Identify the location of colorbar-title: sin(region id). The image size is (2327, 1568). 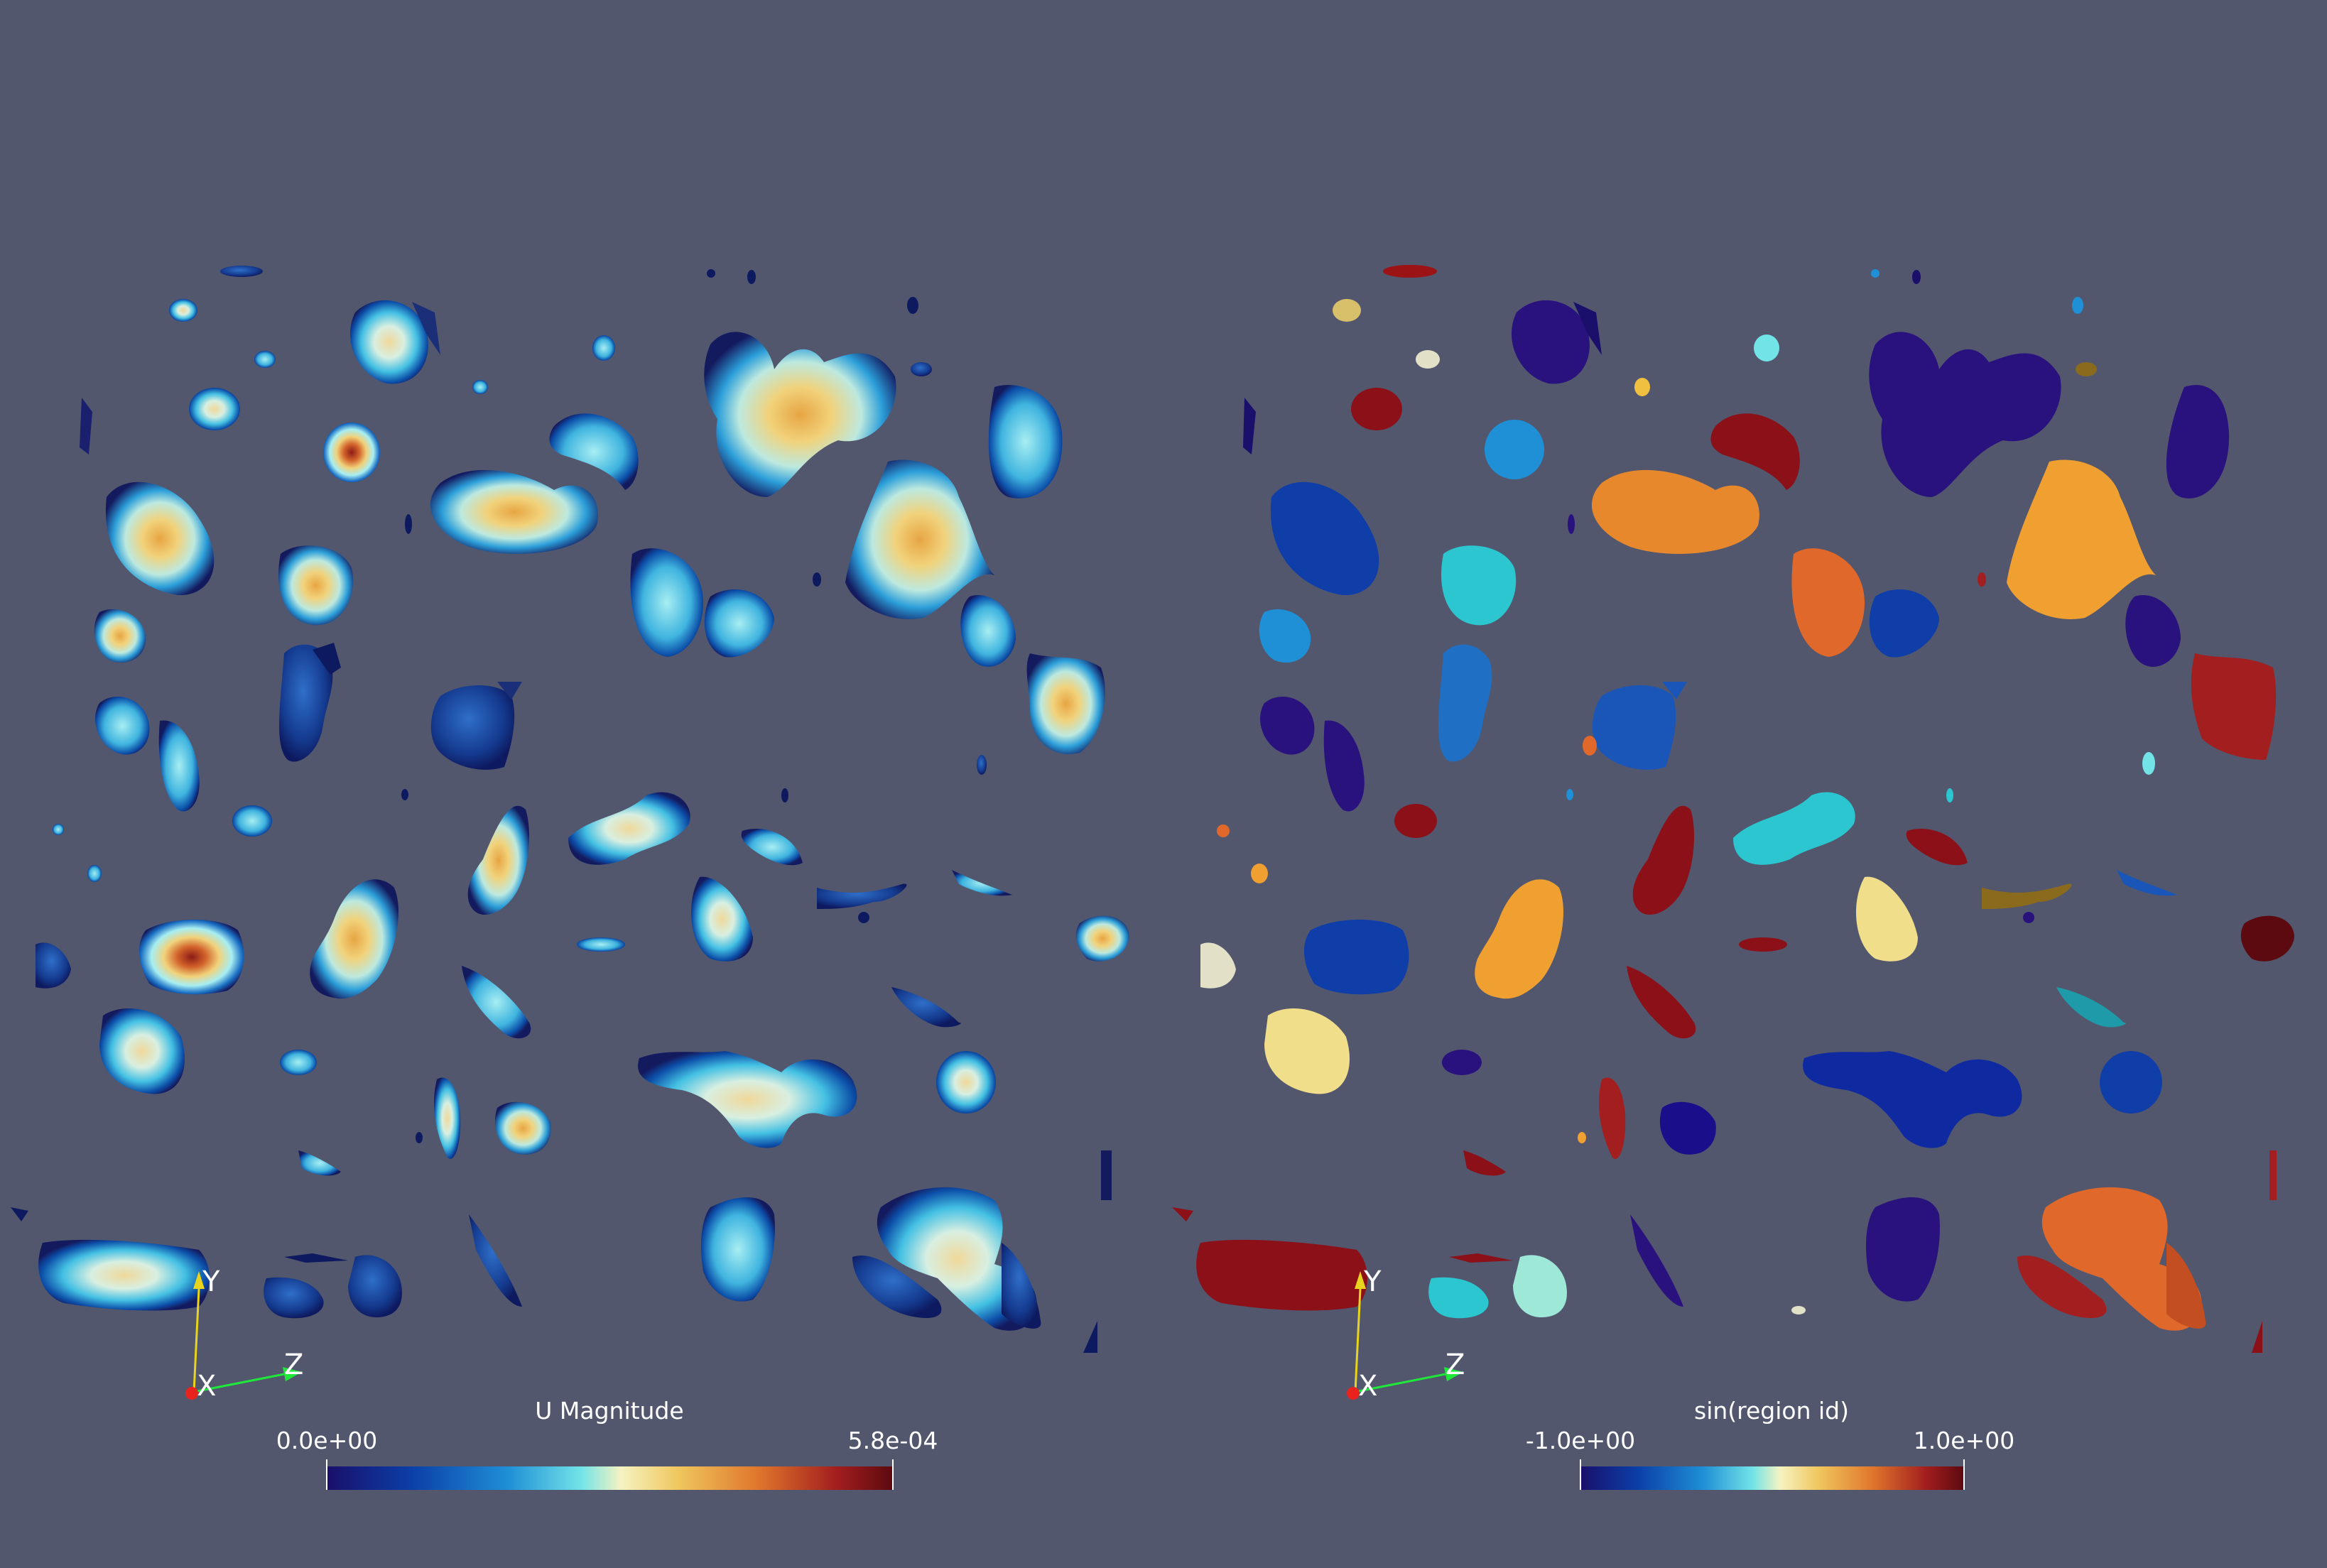
(1772, 1411).